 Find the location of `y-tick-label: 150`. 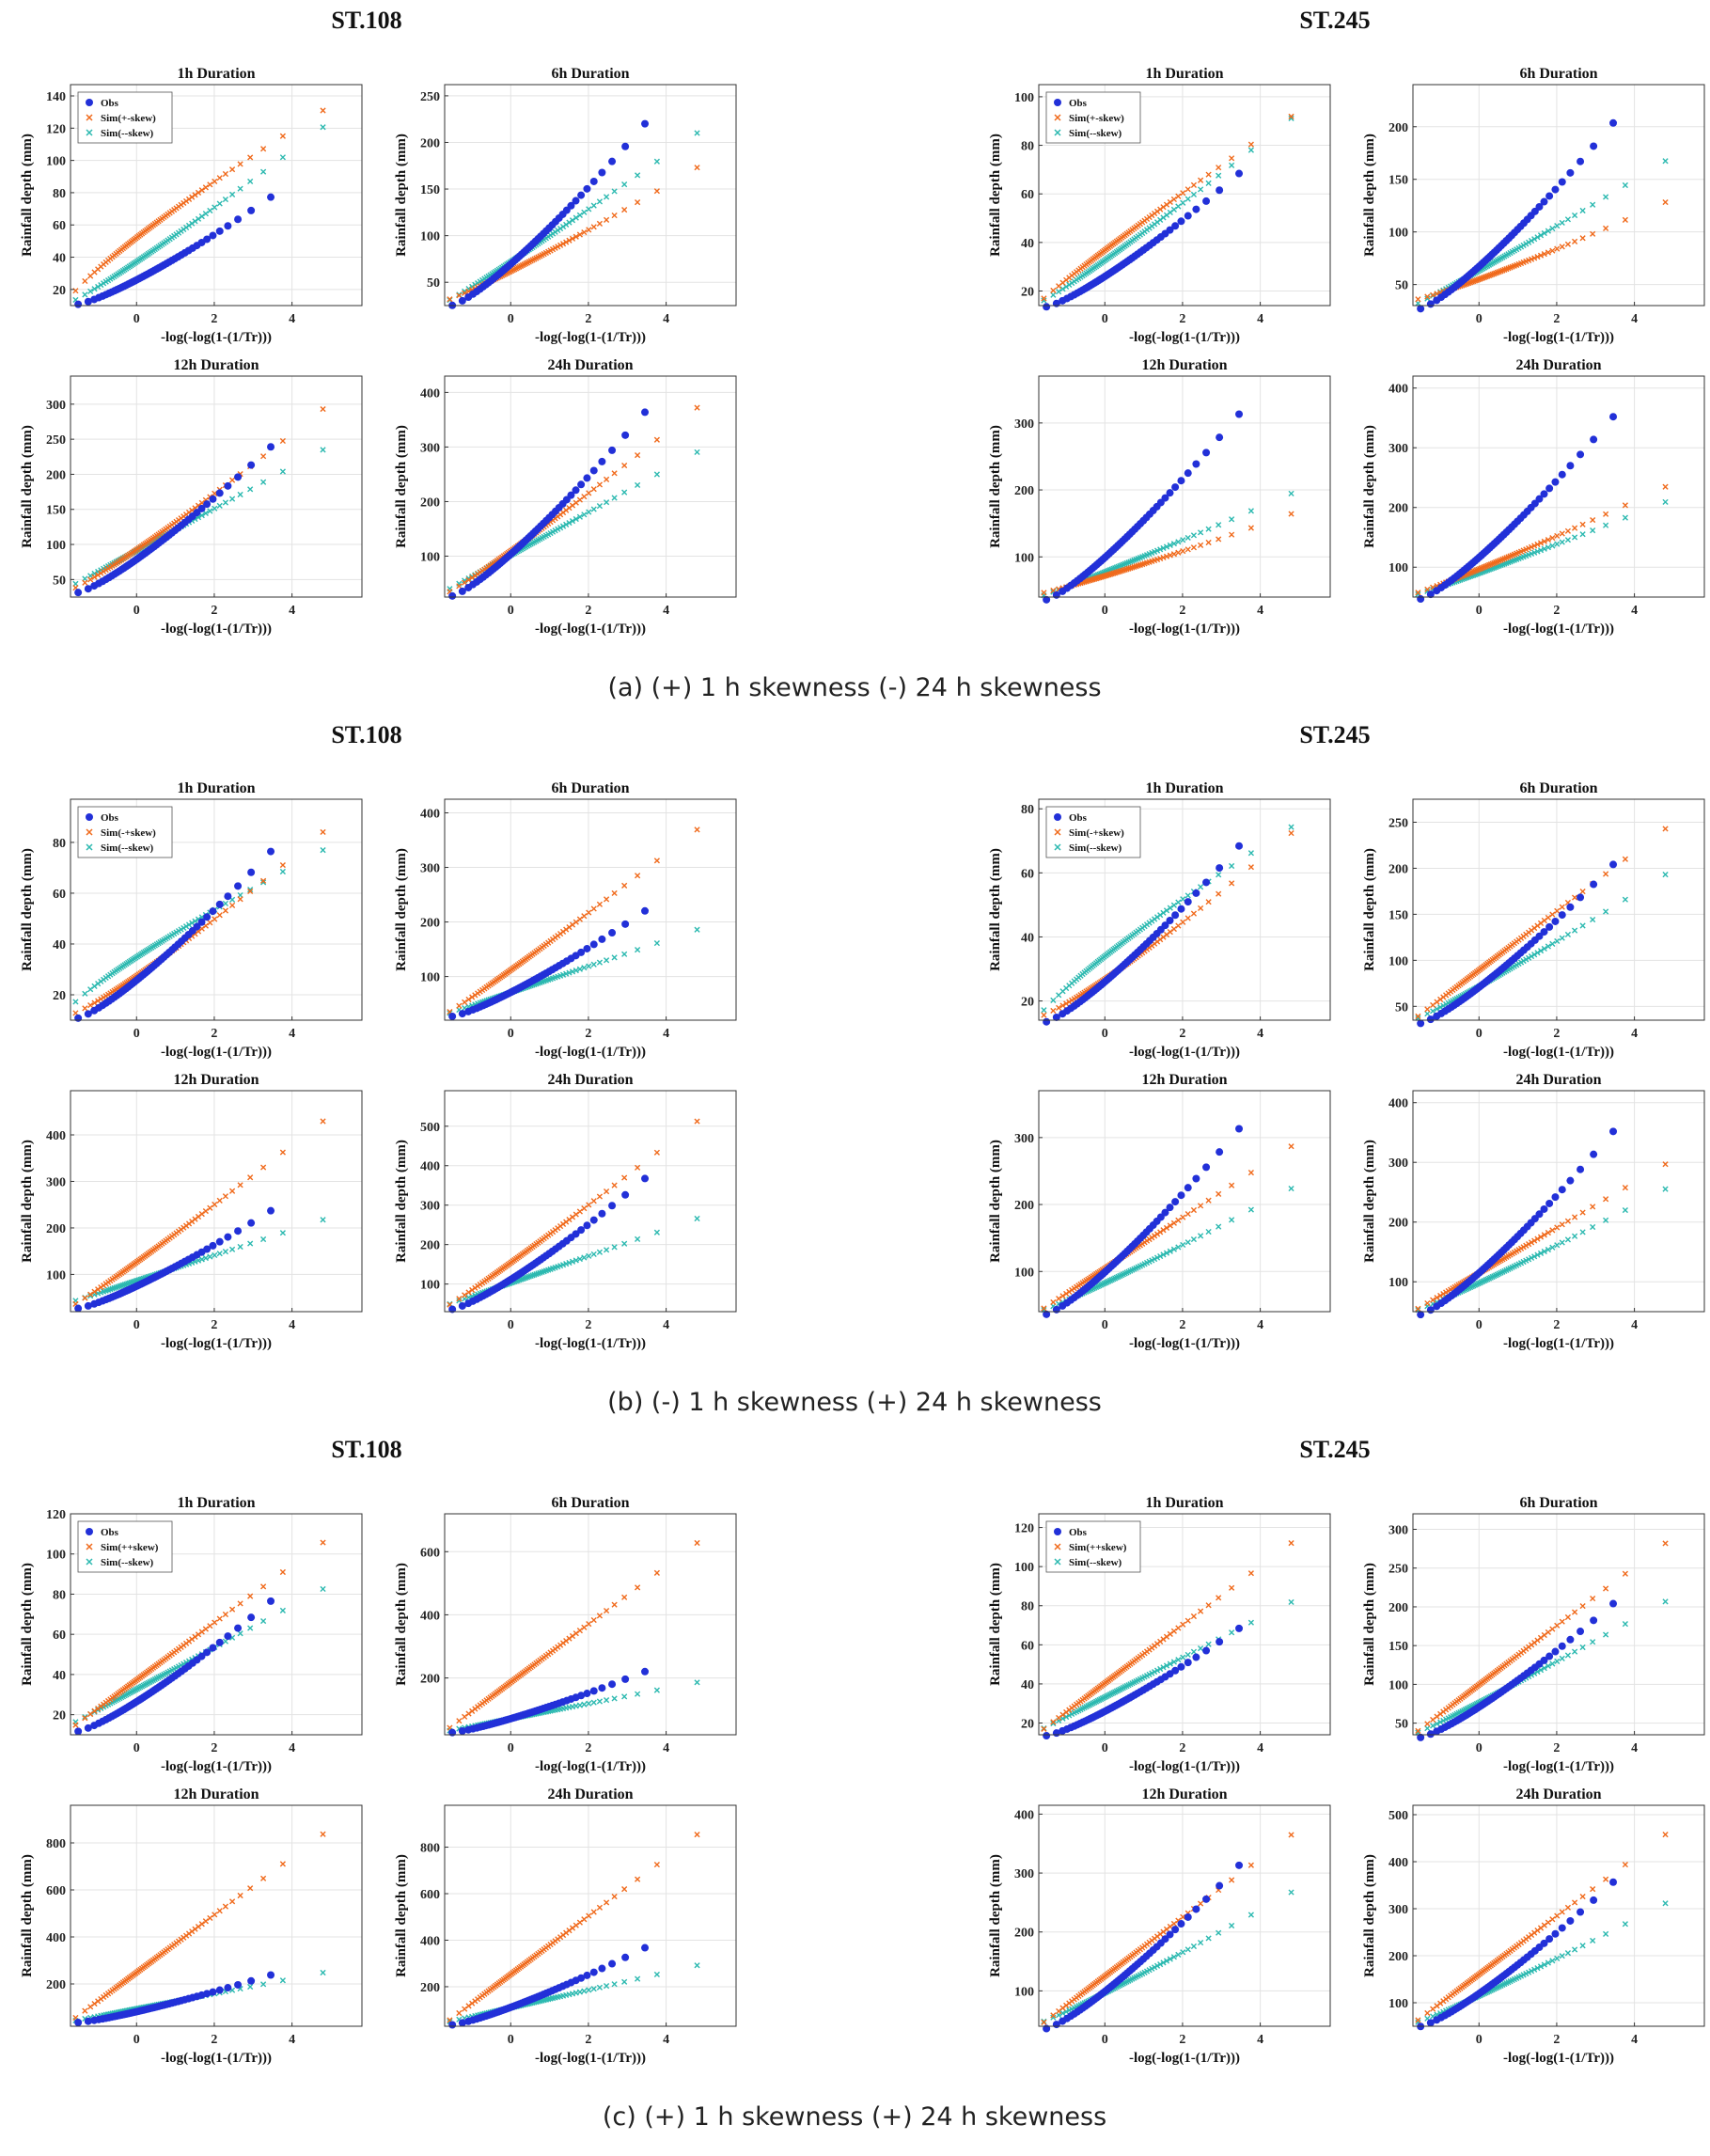

y-tick-label: 150 is located at coordinates (1398, 181).